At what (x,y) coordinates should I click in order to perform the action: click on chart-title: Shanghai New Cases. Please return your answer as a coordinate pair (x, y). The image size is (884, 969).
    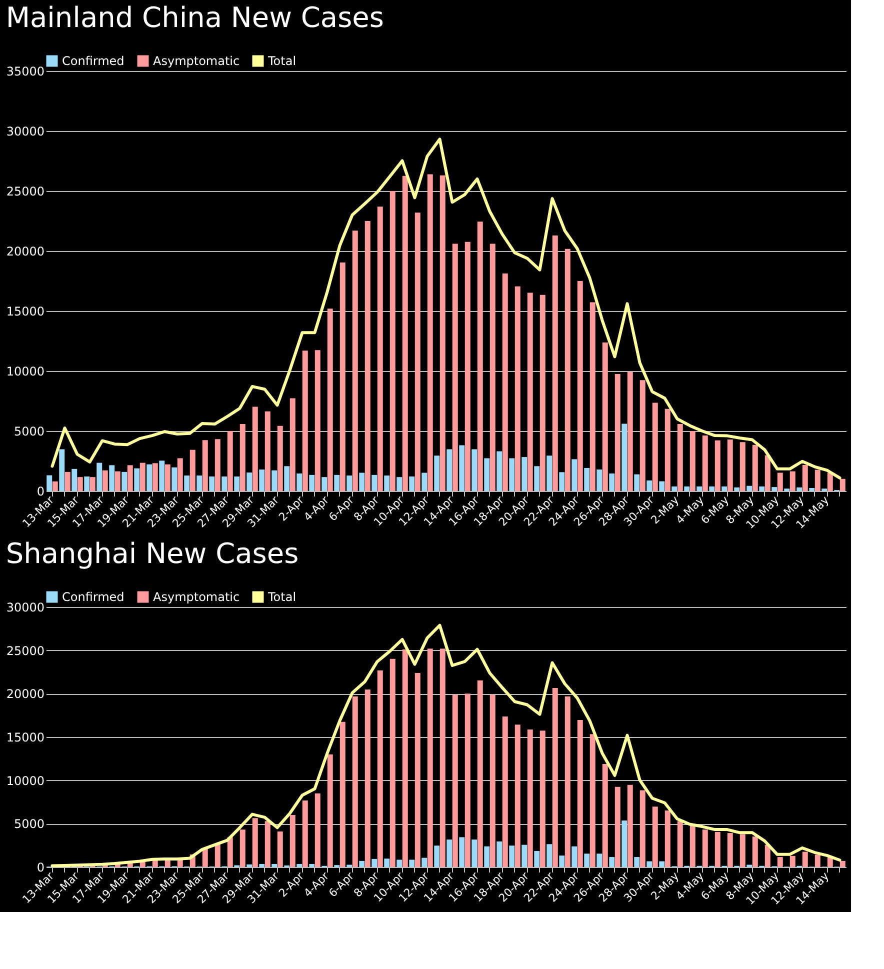
    Looking at the image, I should click on (152, 553).